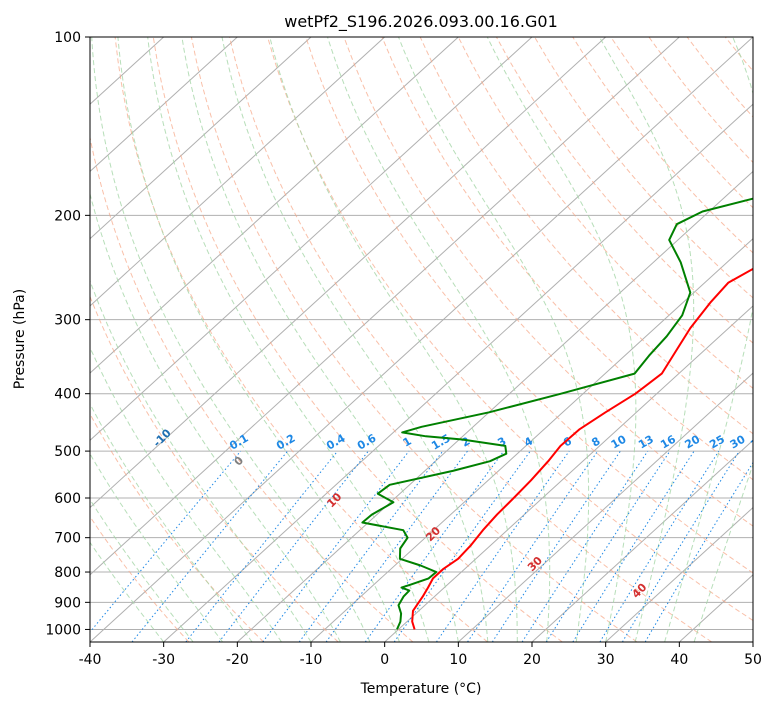  Describe the element at coordinates (237, 660) in the screenshot. I see `x-tick-label: -20` at that location.